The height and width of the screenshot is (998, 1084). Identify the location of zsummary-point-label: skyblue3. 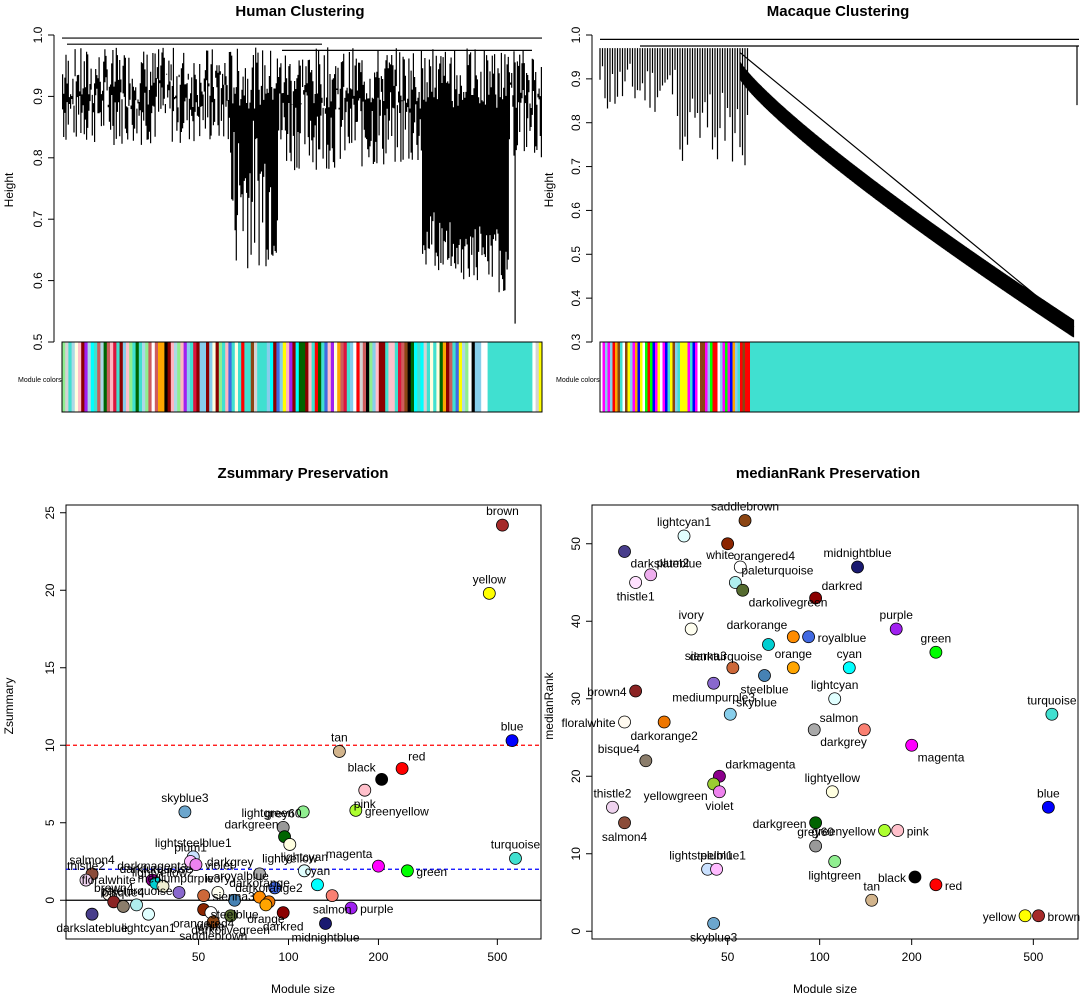
(185, 798).